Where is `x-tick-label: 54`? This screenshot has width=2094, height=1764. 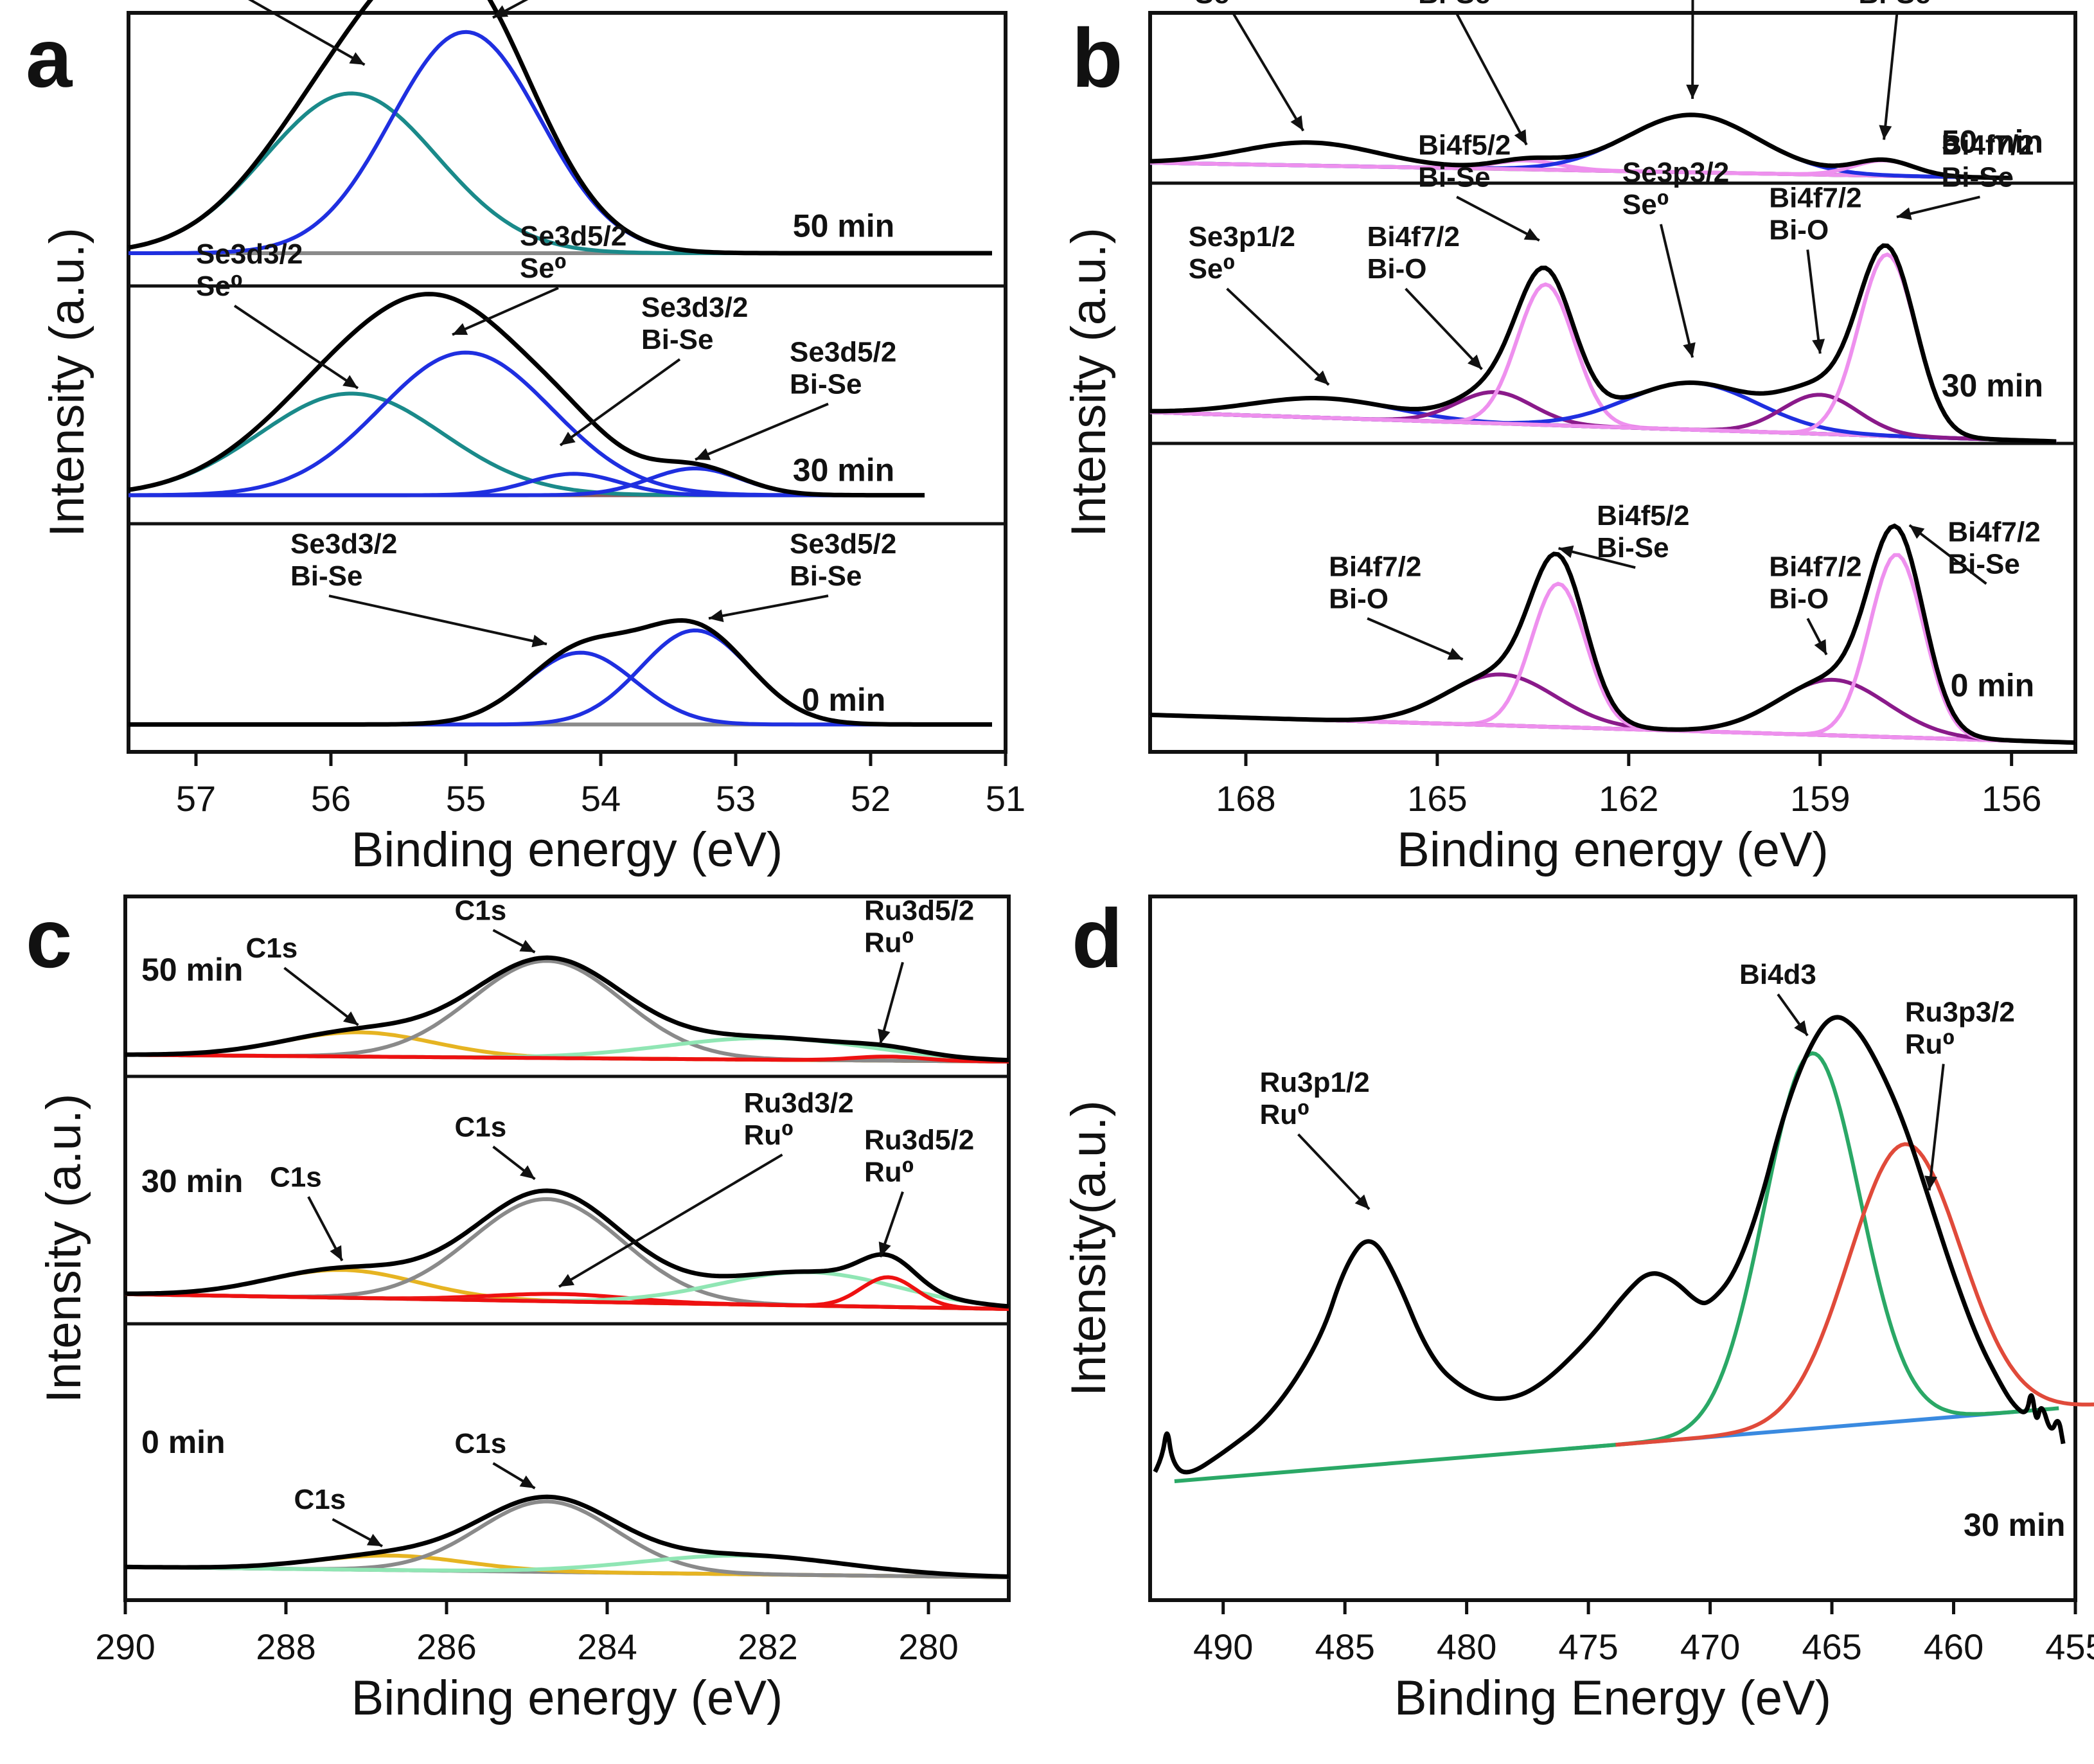 x-tick-label: 54 is located at coordinates (601, 798).